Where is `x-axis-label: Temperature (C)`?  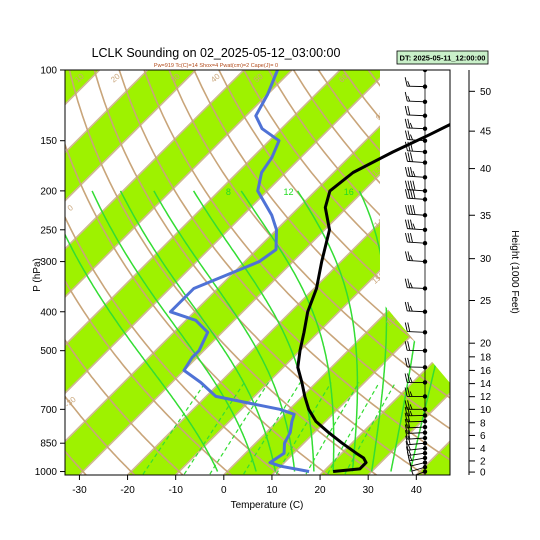
x-axis-label: Temperature (C) is located at coordinates (267, 505).